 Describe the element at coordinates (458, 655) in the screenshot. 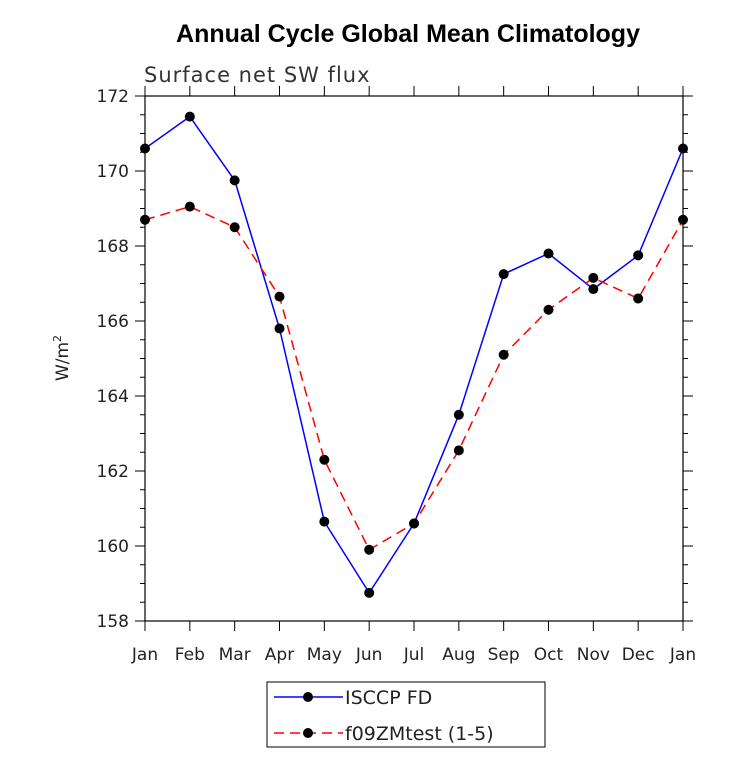

I see `x-tick-label: Aug` at that location.